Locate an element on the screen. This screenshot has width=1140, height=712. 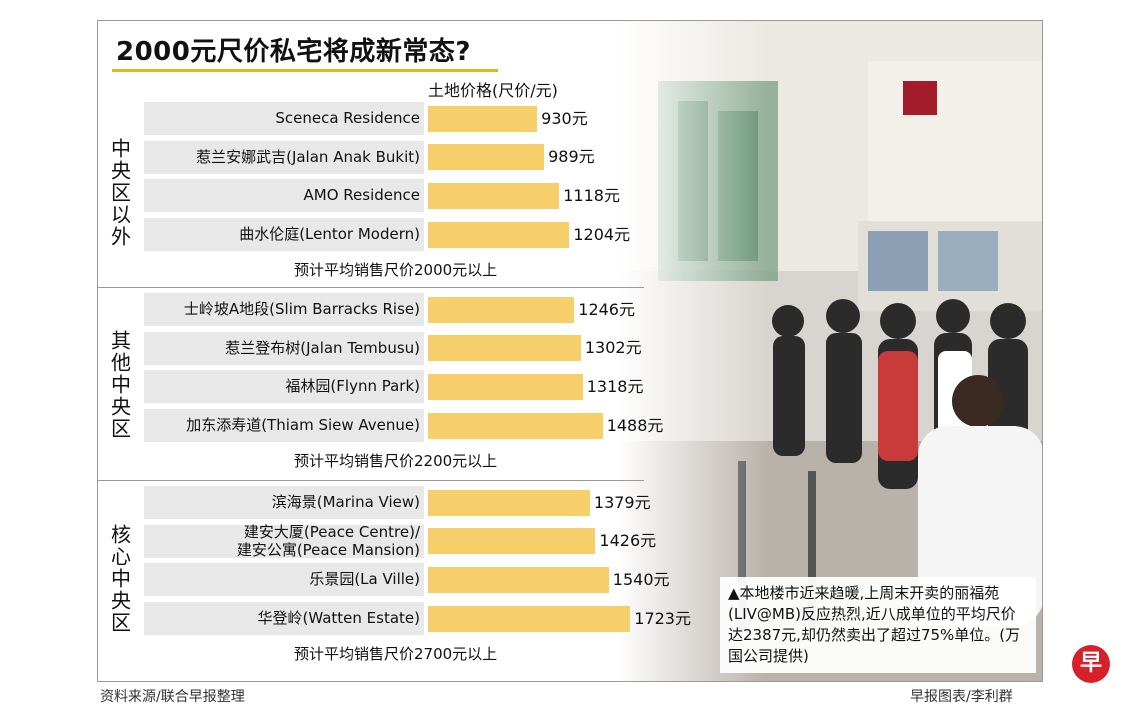
bar-value-label: 1723元 is located at coordinates (662, 618).